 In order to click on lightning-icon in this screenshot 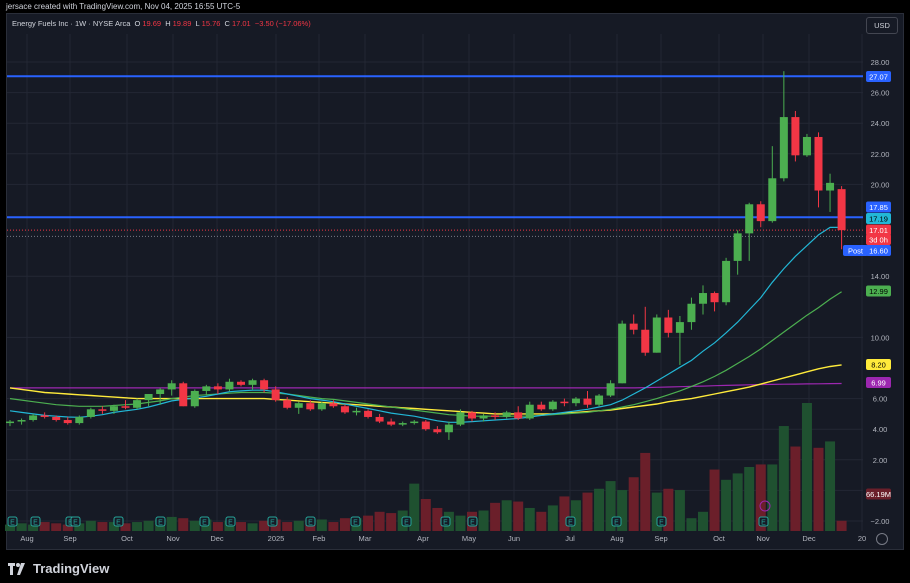, I will do `click(765, 506)`.